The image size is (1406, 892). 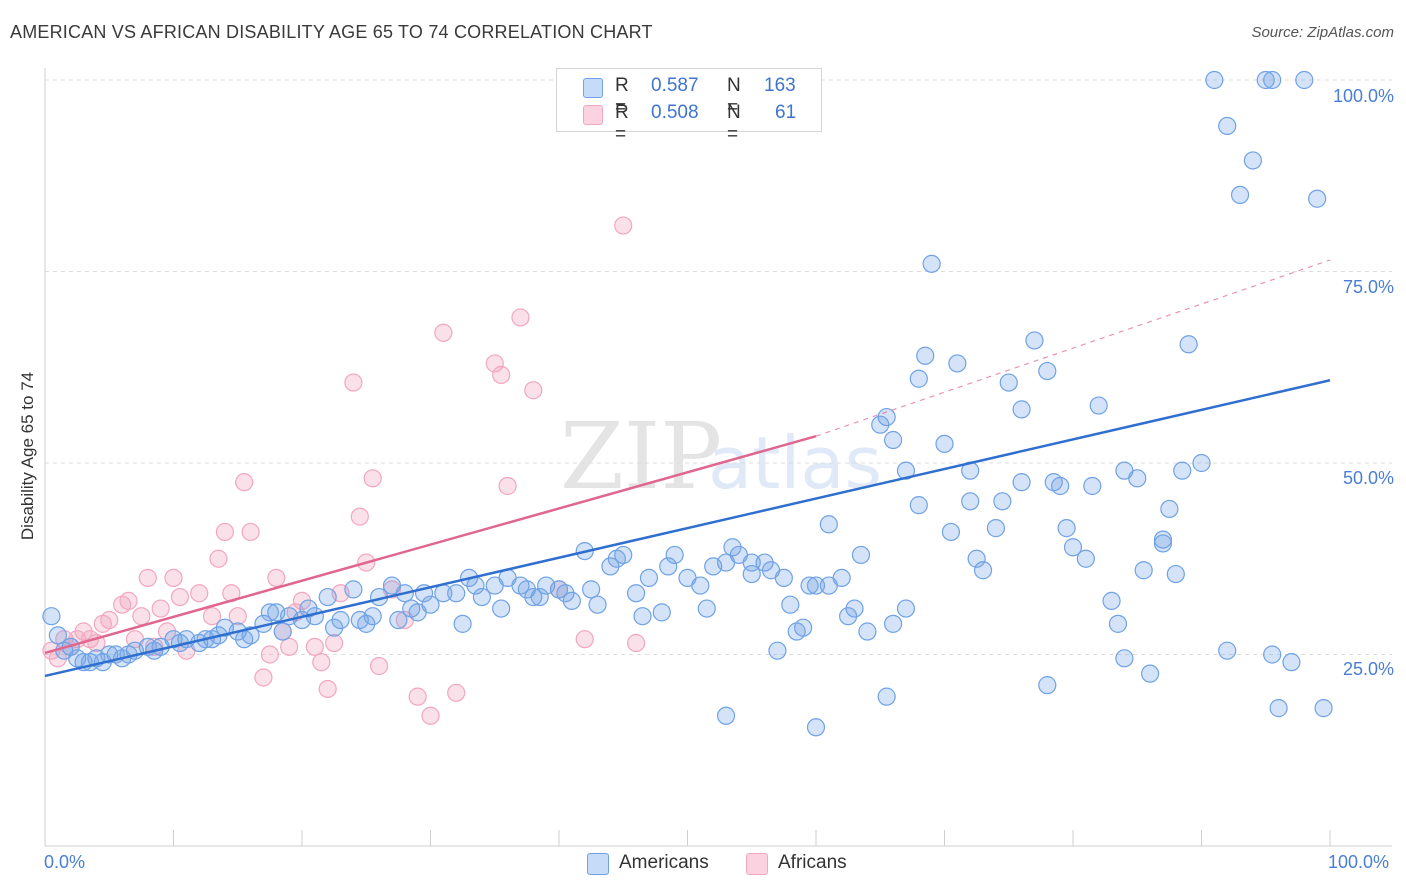 I want to click on americans-legend-label: Americans, so click(x=664, y=862).